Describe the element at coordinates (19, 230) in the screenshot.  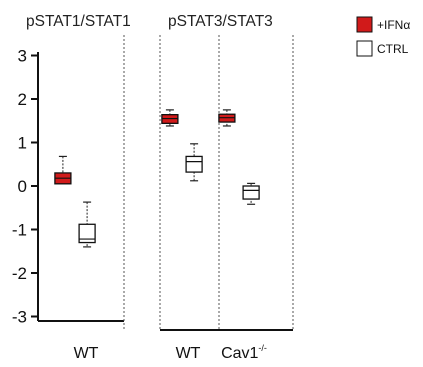
I see `y-tick-label: -1` at that location.